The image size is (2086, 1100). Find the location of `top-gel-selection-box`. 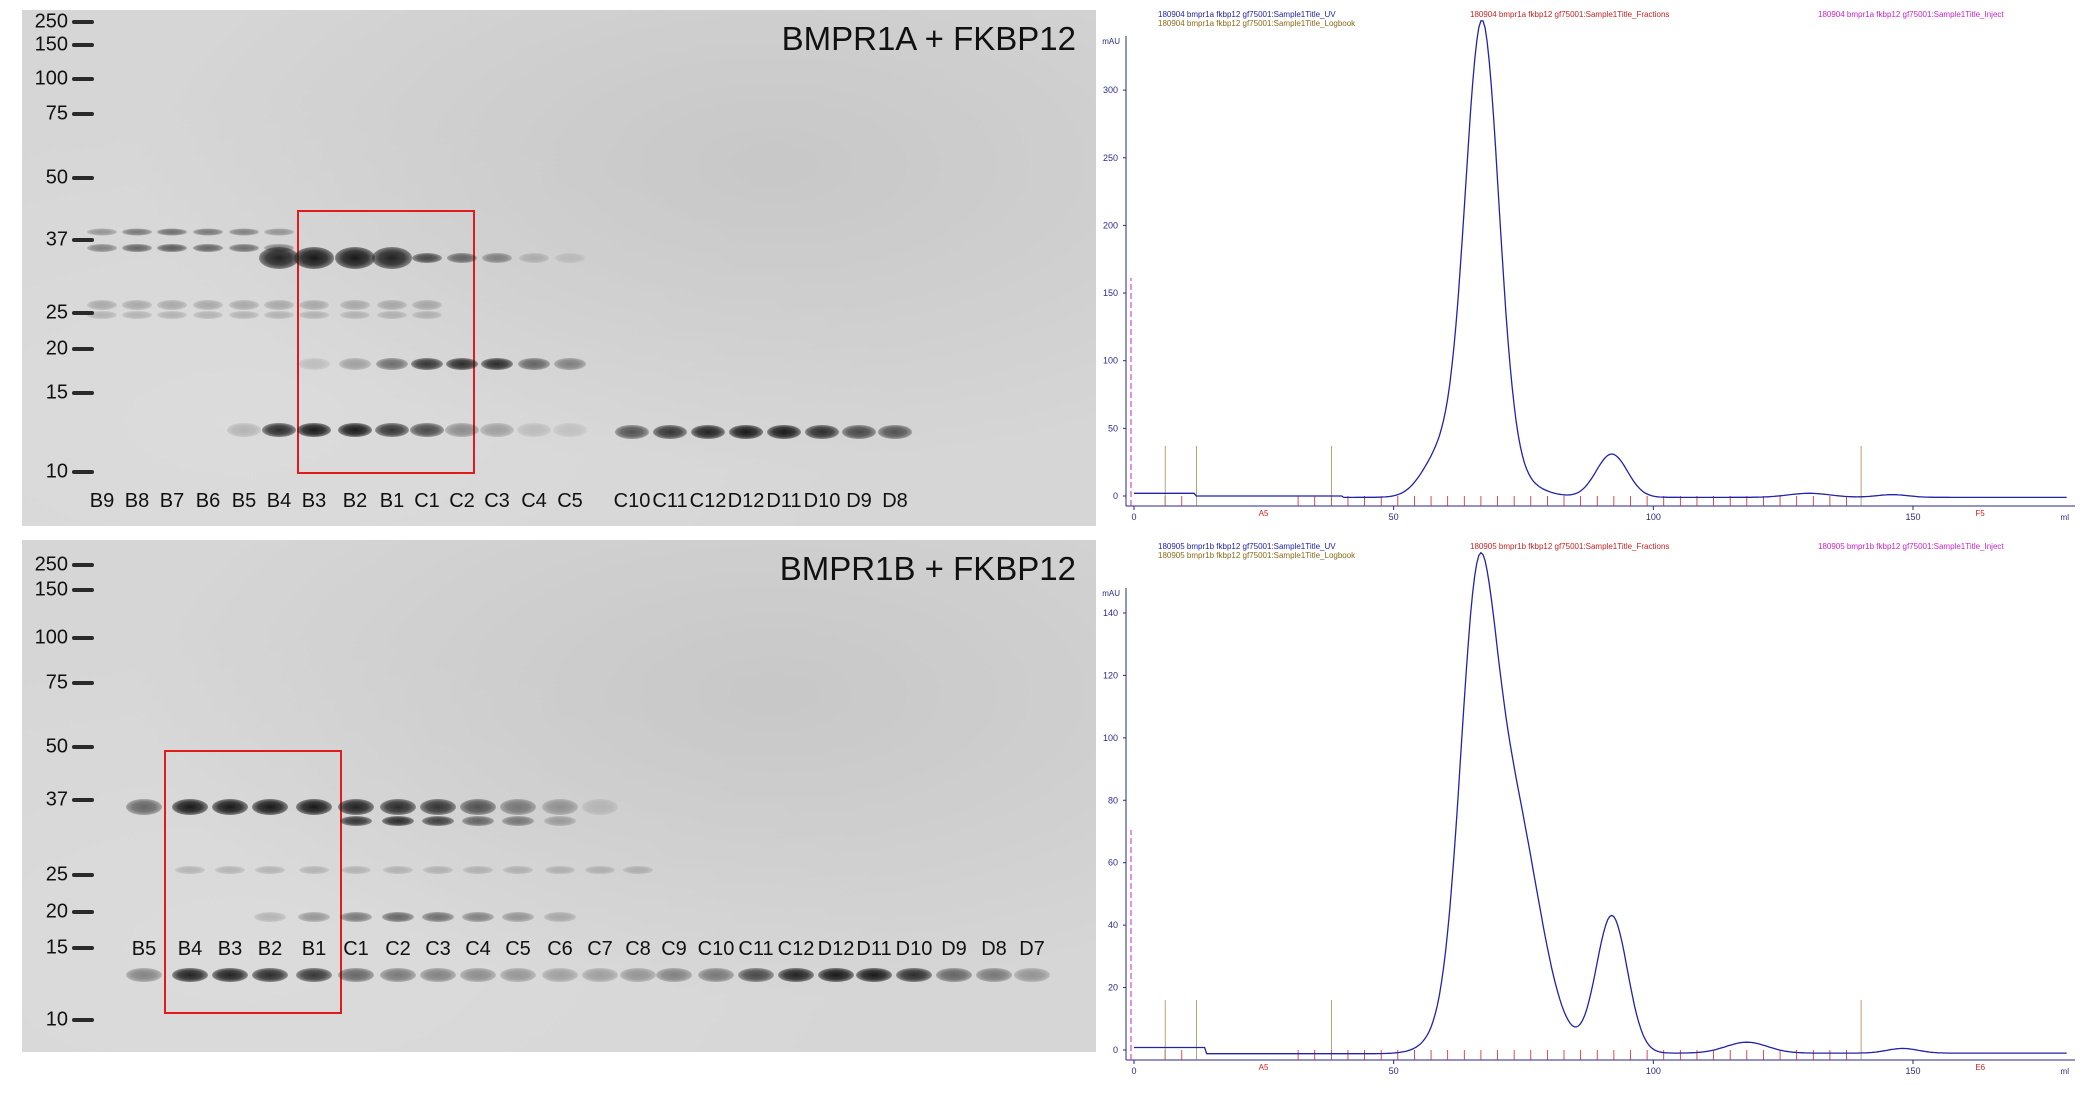

top-gel-selection-box is located at coordinates (386, 342).